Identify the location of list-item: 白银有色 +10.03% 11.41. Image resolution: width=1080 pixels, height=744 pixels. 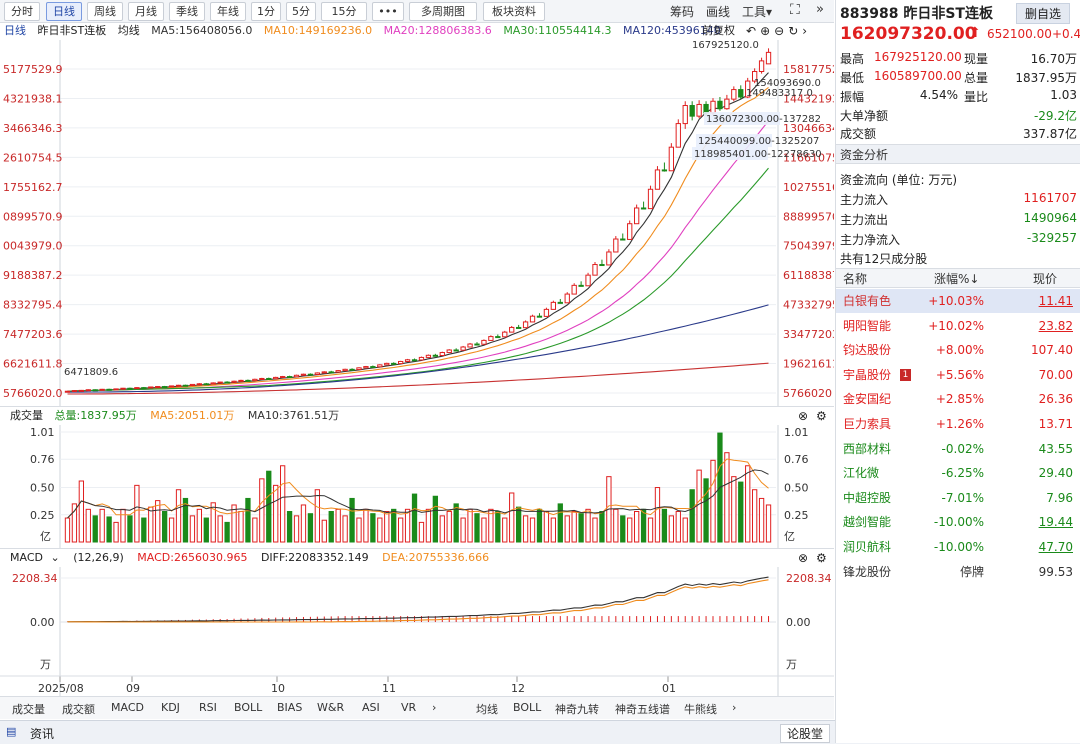
(958, 301).